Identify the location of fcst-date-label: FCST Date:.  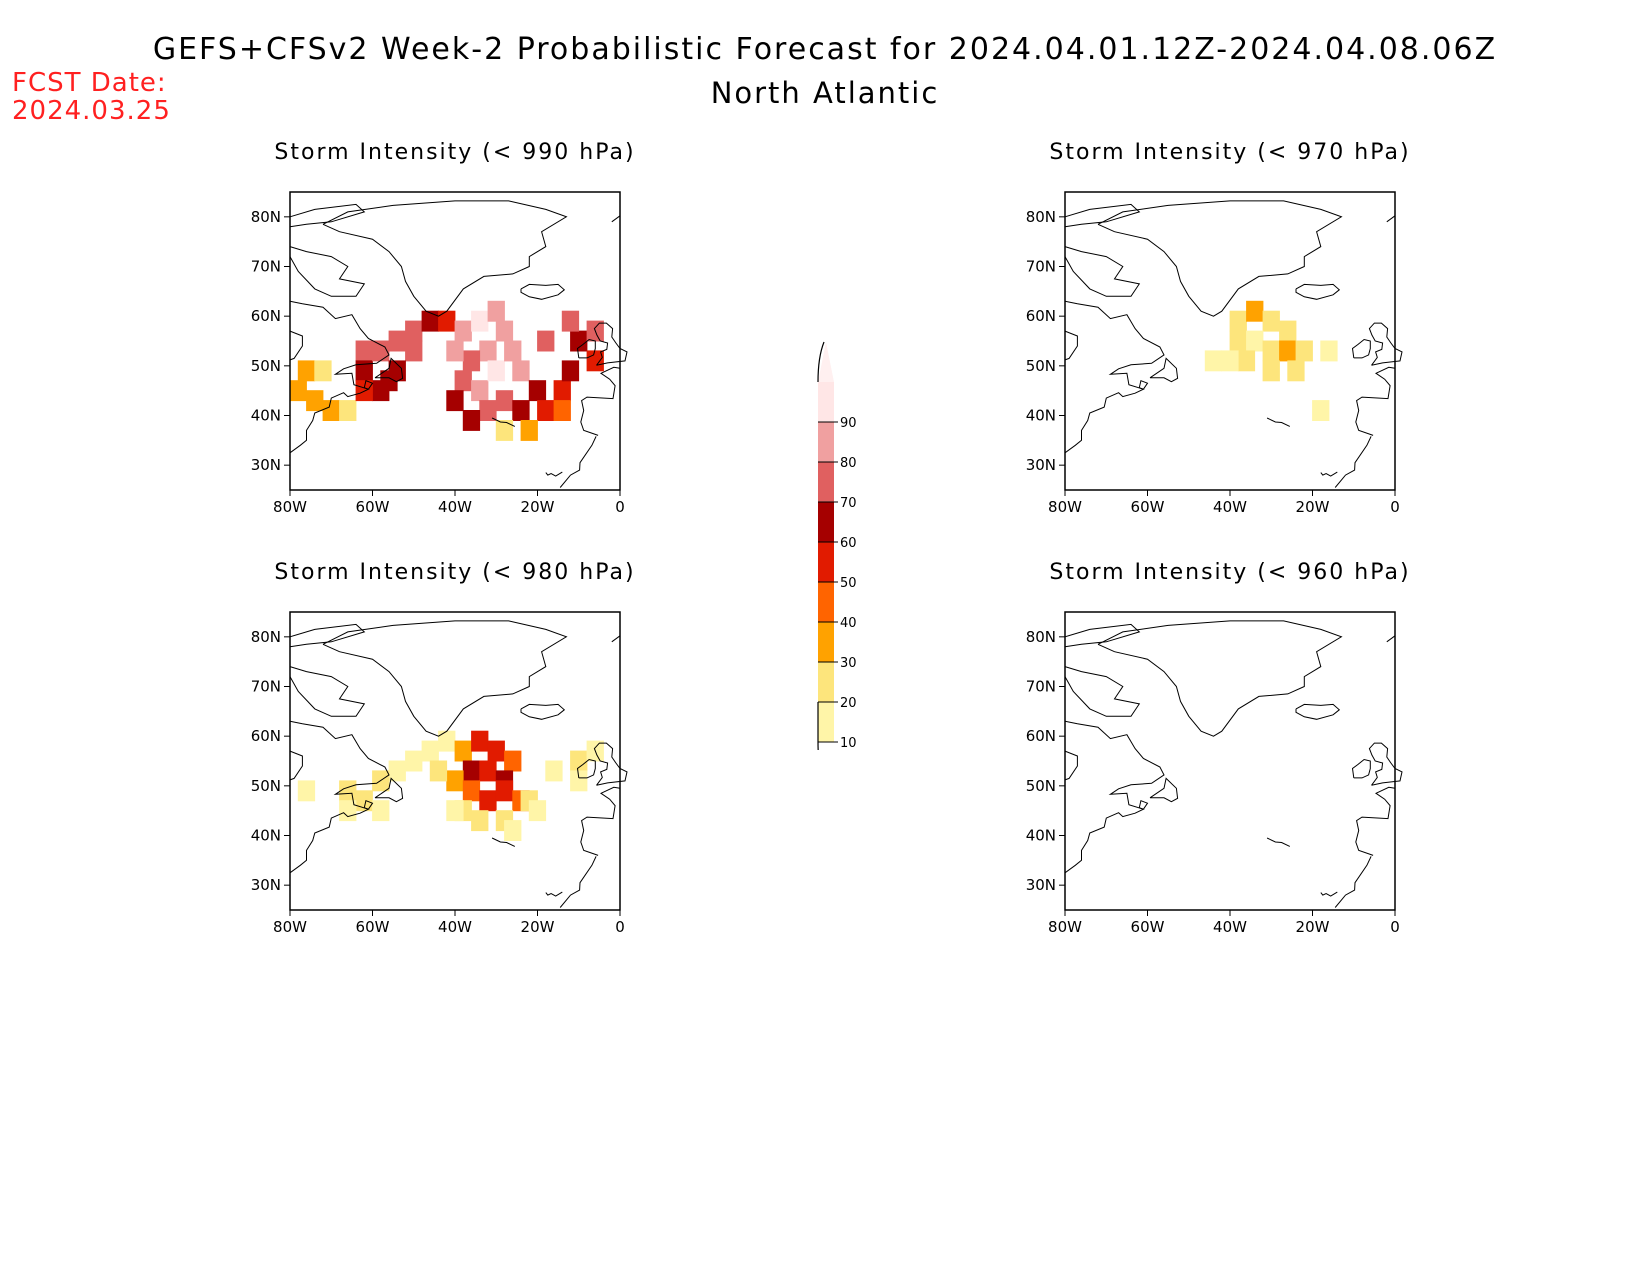
(89, 83).